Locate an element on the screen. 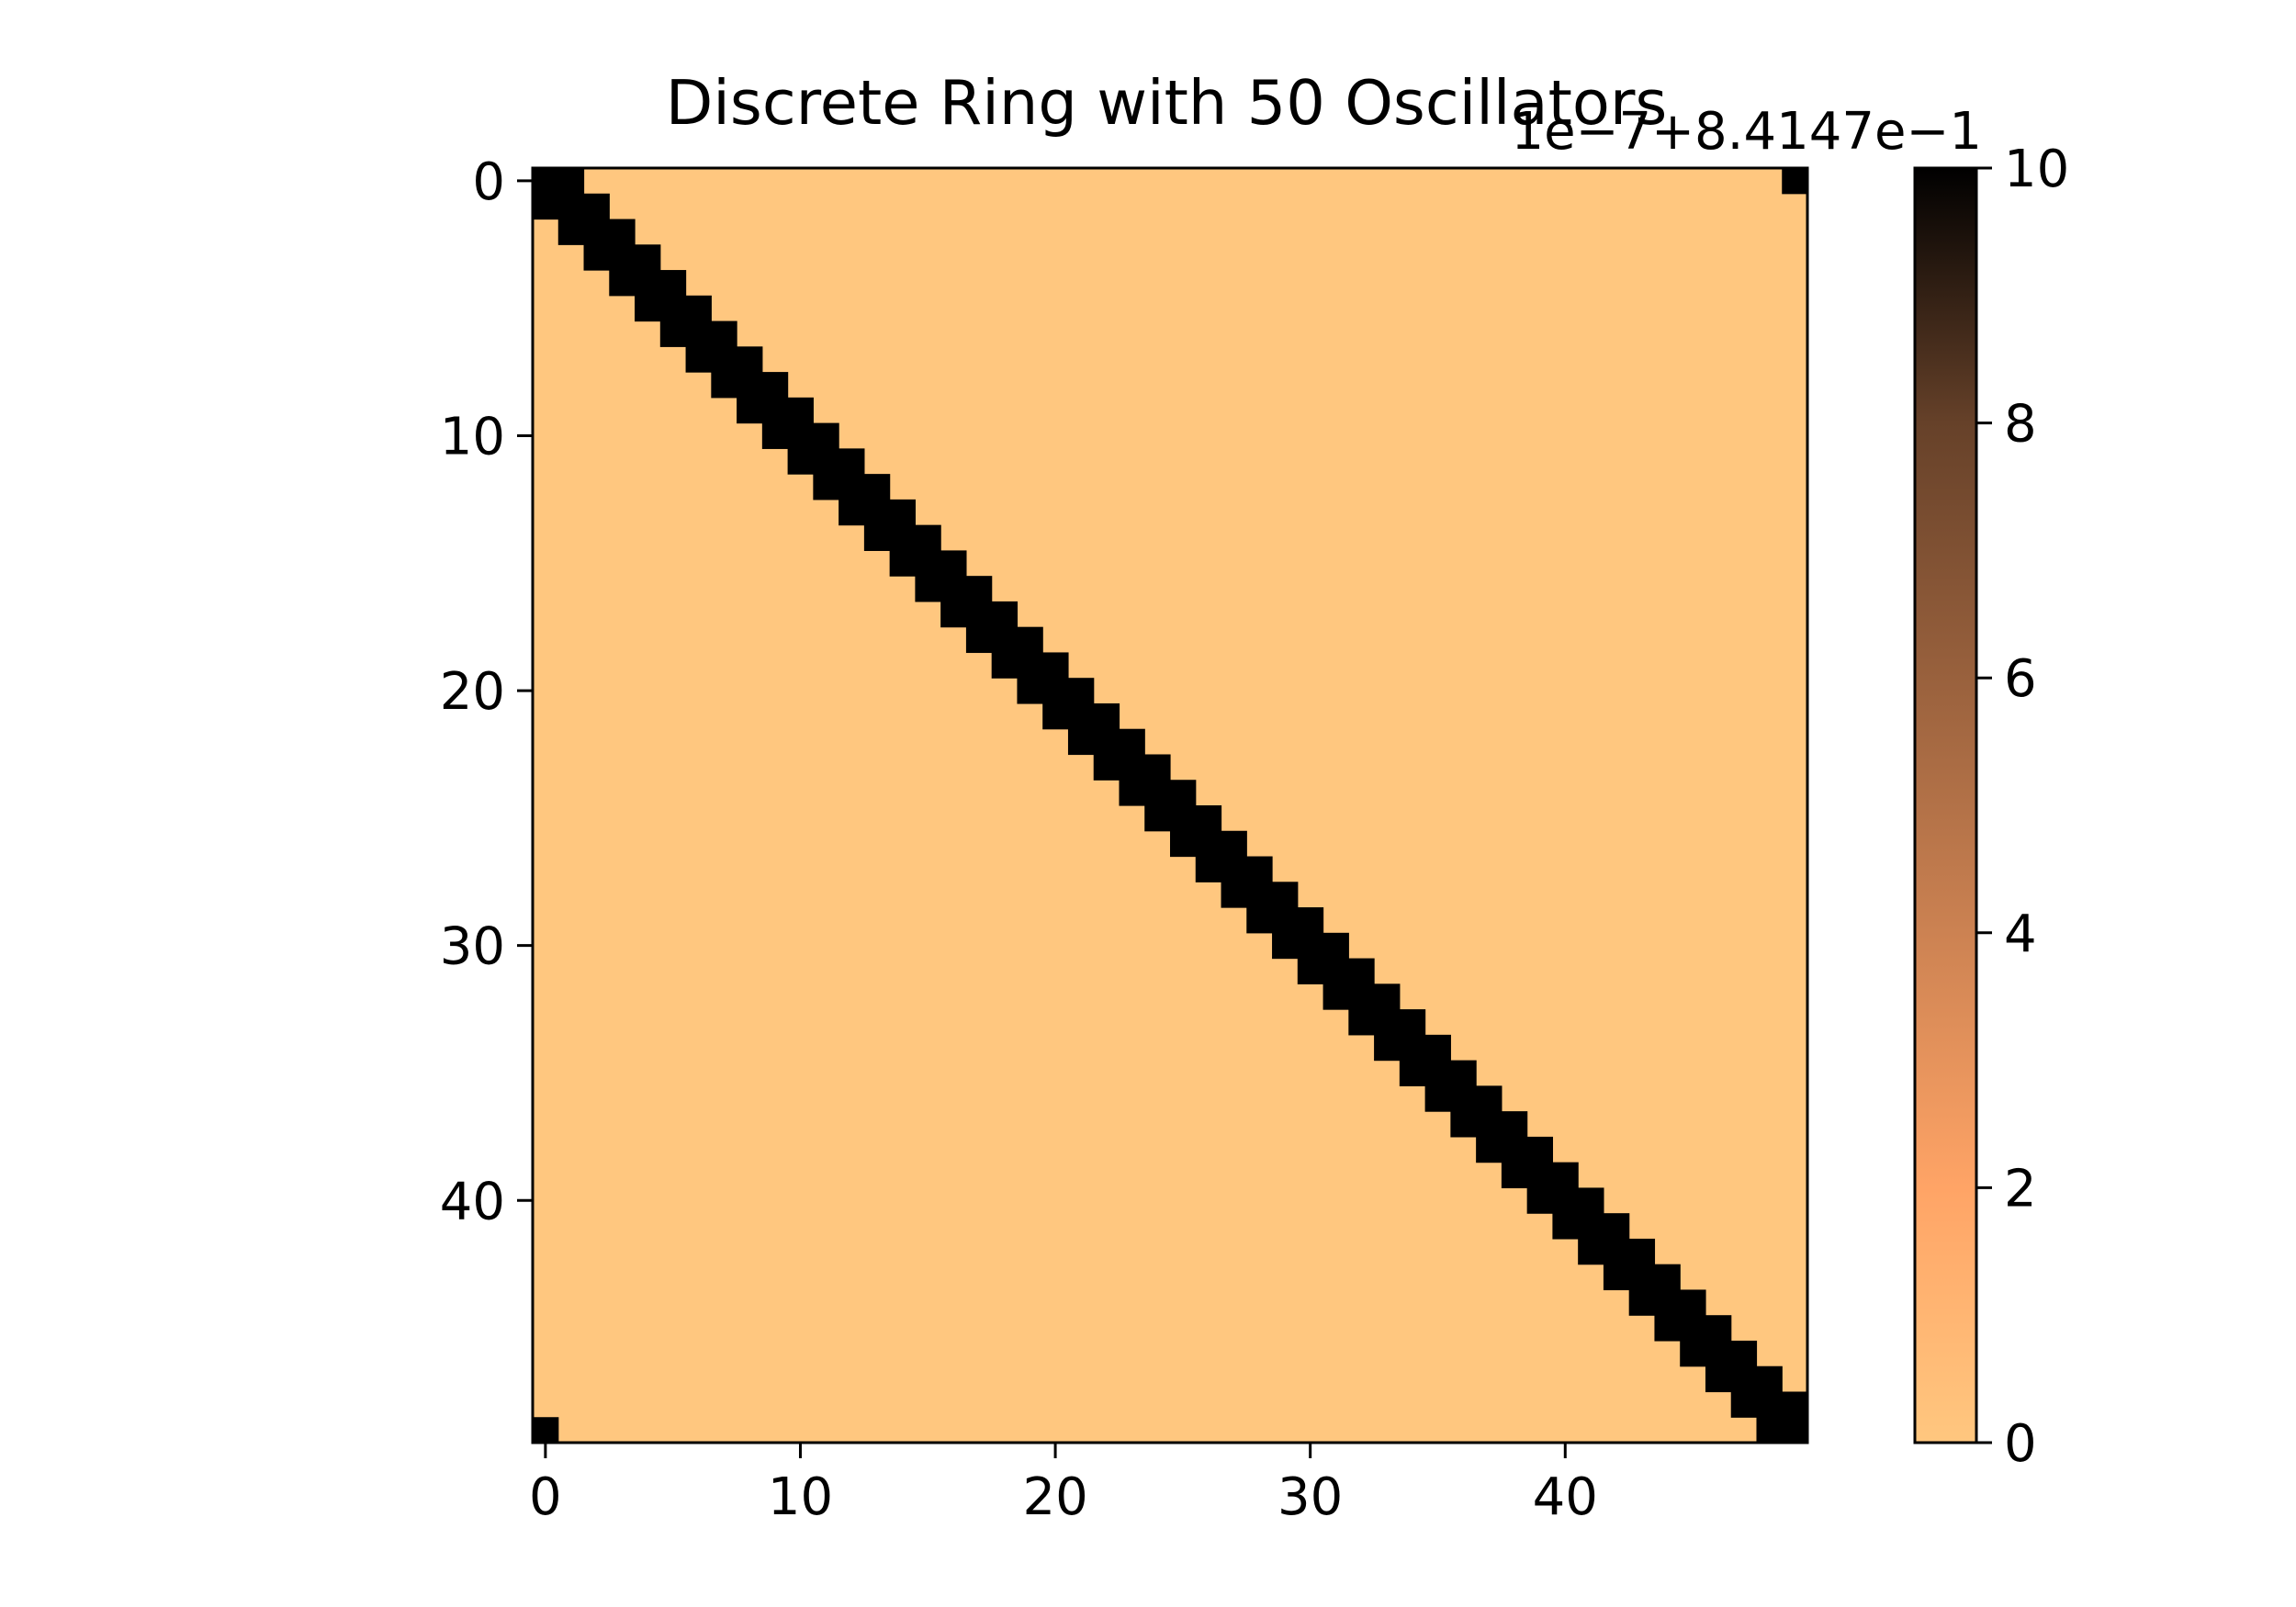 Image resolution: width=2296 pixels, height=1607 pixels. colorbar-tick-label: 10 is located at coordinates (2037, 169).